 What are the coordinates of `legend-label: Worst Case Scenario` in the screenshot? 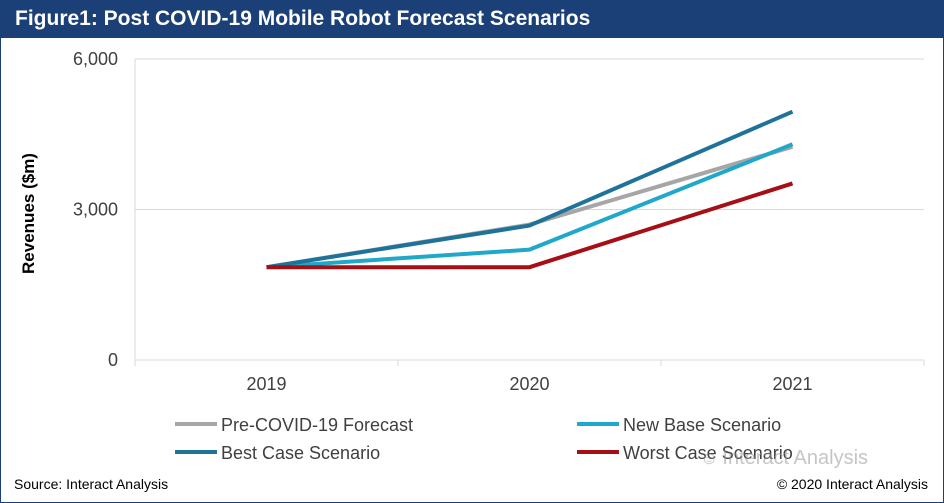 It's located at (708, 453).